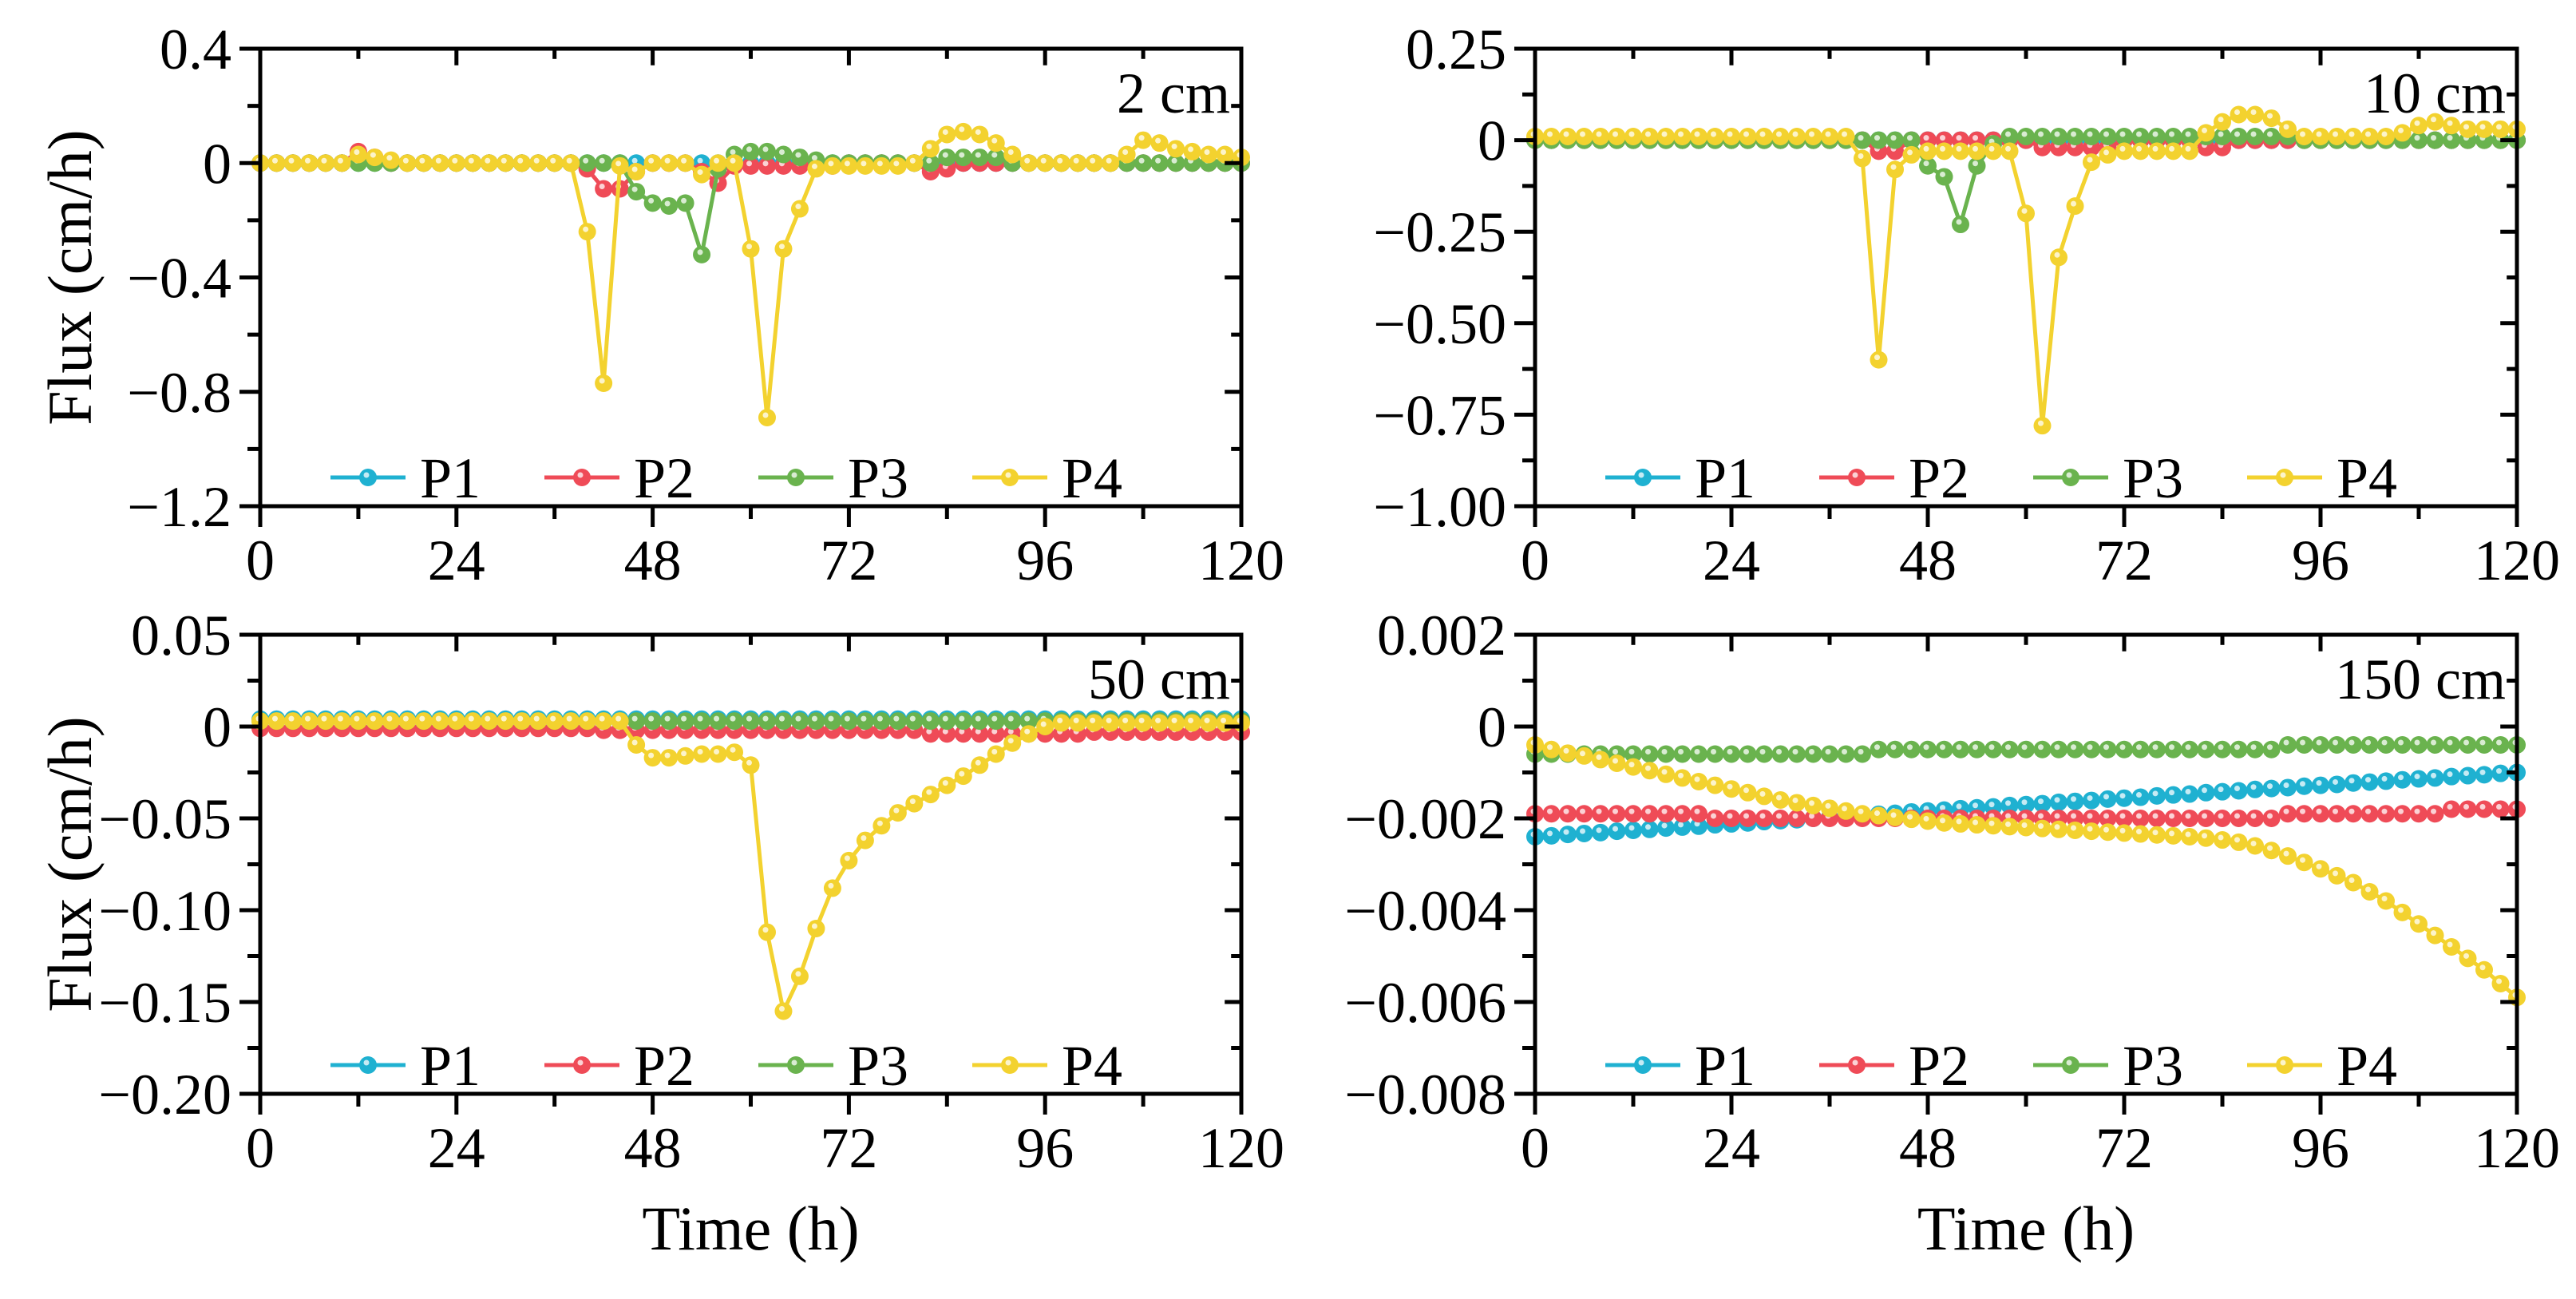 The image size is (2576, 1299). What do you see at coordinates (2420, 680) in the screenshot?
I see `panel-depth-label: 150 cm` at bounding box center [2420, 680].